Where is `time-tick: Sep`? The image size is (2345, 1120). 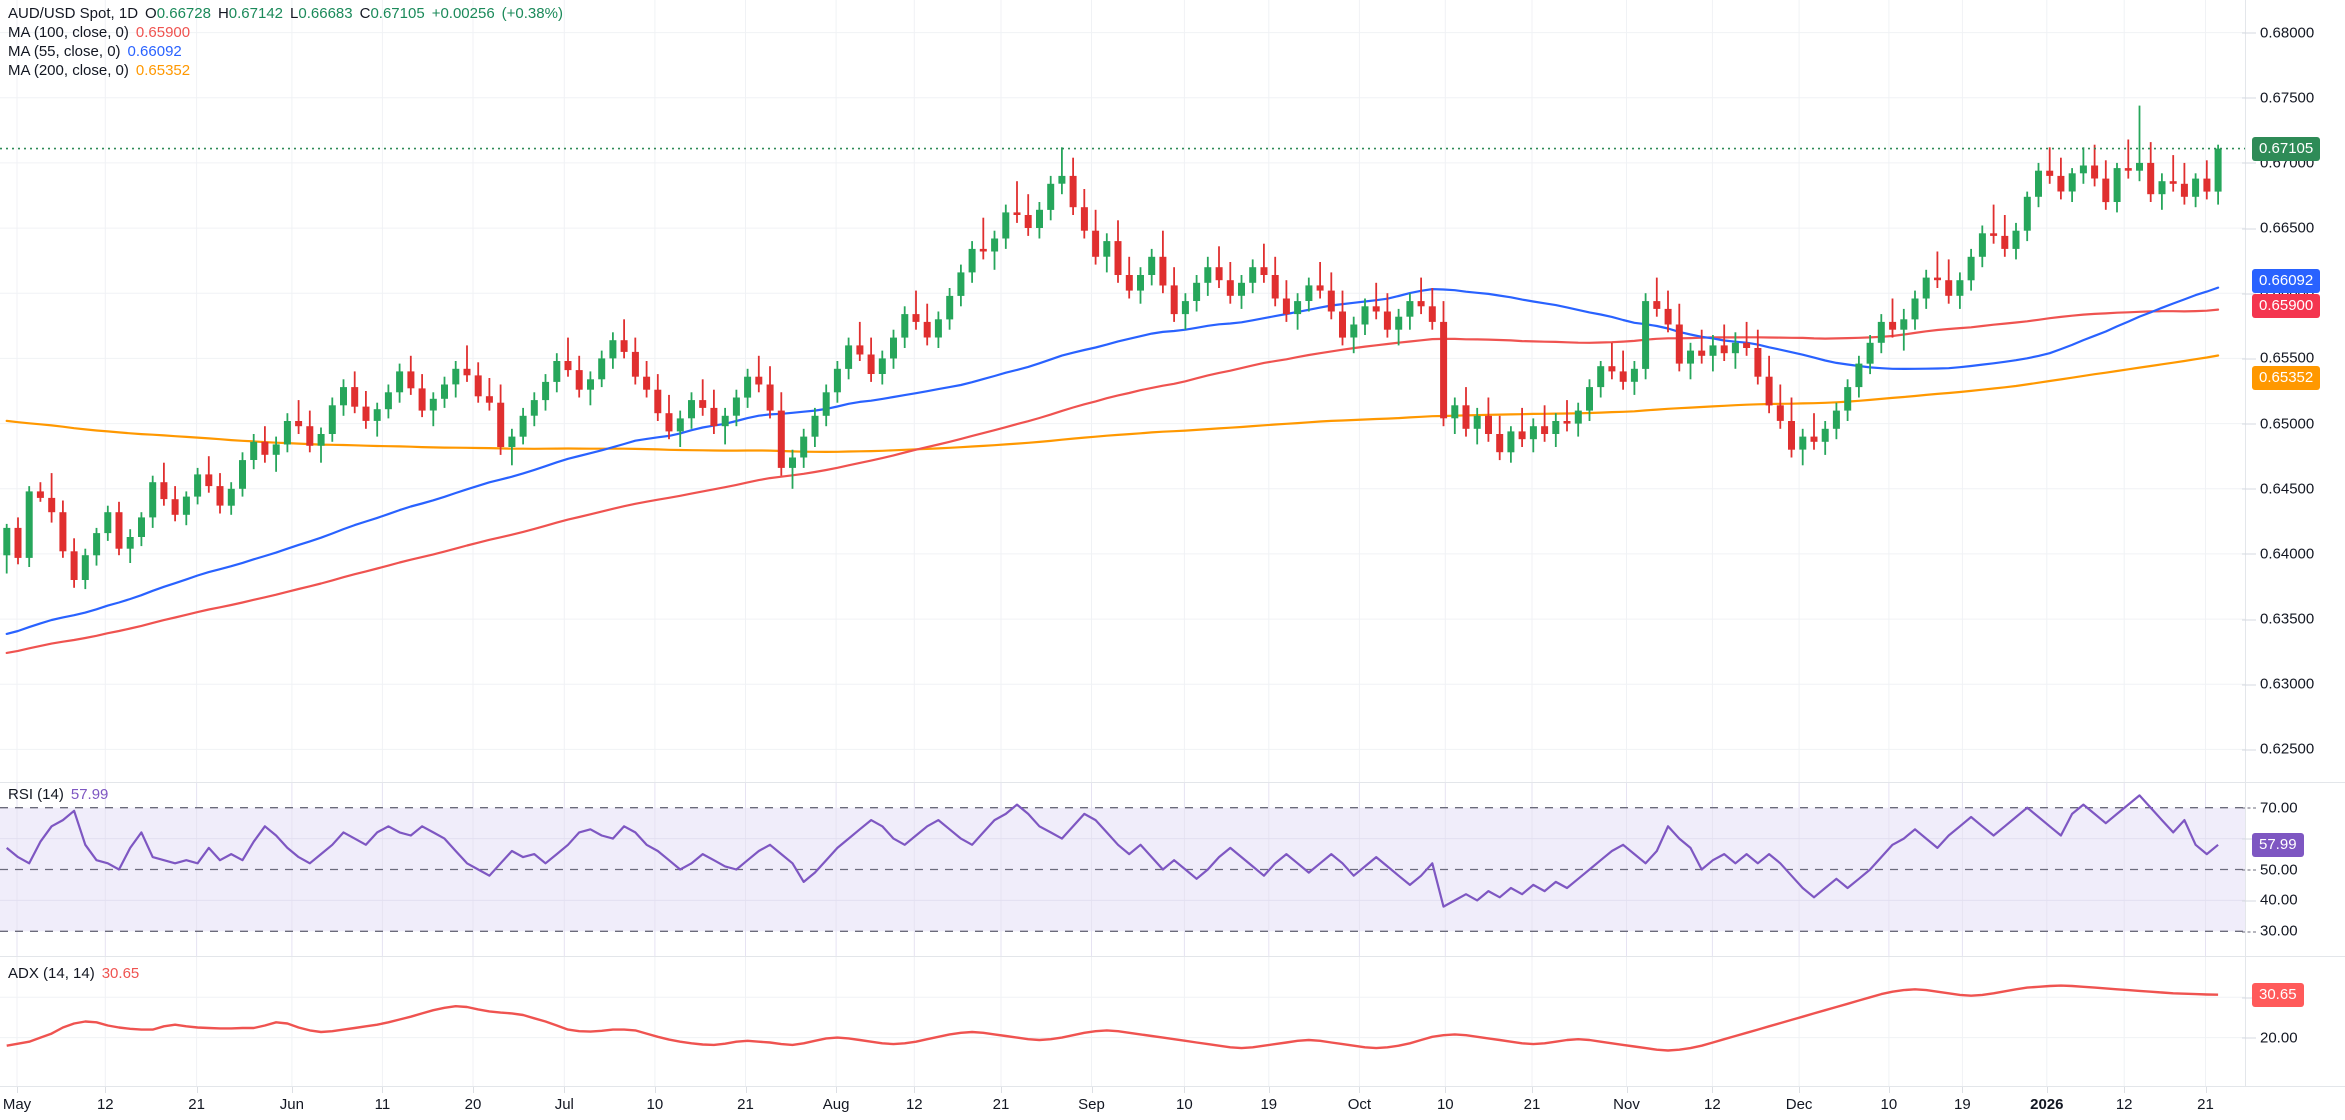 time-tick: Sep is located at coordinates (1091, 1104).